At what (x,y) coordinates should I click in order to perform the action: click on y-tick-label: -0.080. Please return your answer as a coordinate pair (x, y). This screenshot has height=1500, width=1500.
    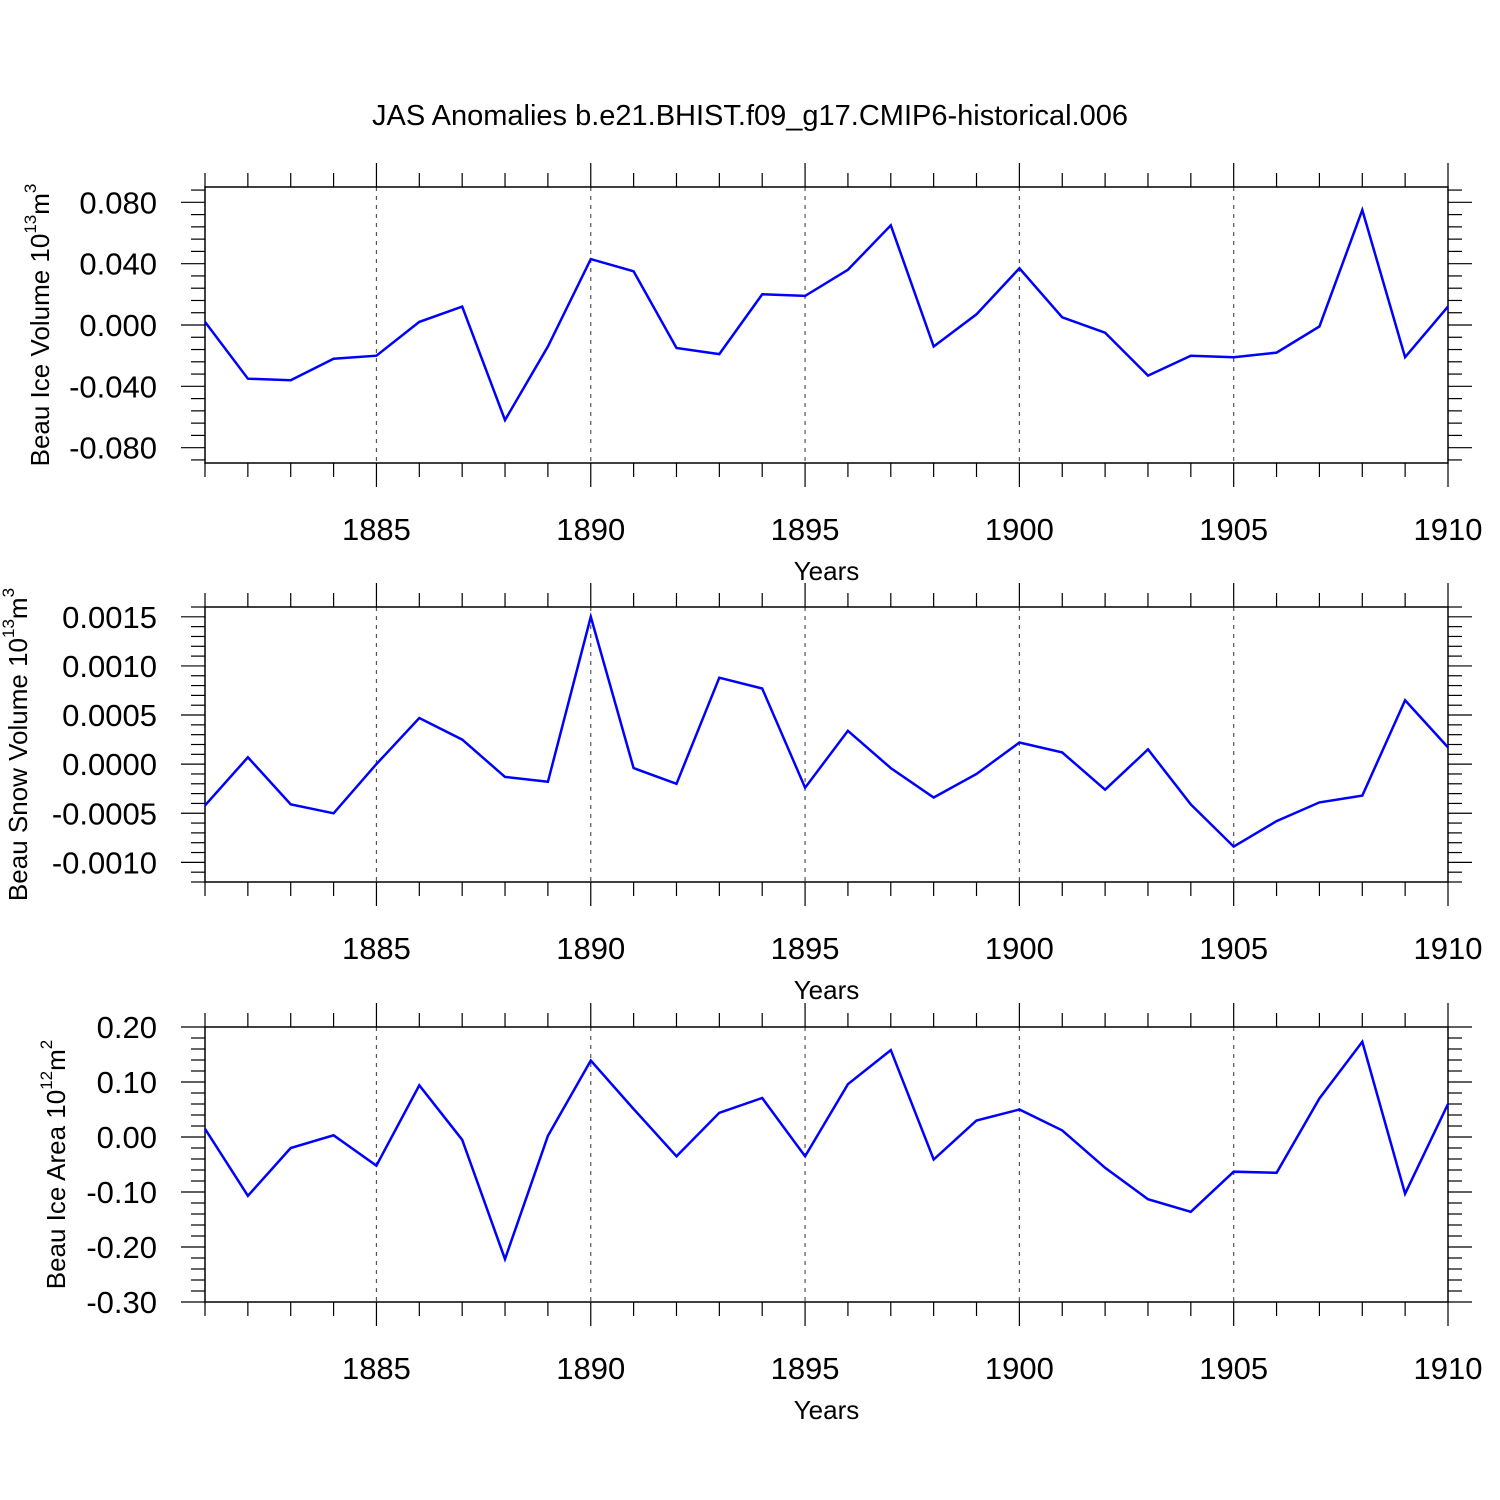
    Looking at the image, I should click on (113, 448).